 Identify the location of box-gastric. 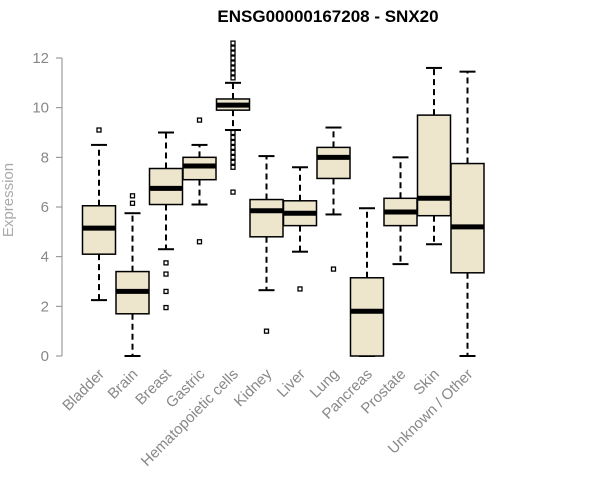
(199, 181).